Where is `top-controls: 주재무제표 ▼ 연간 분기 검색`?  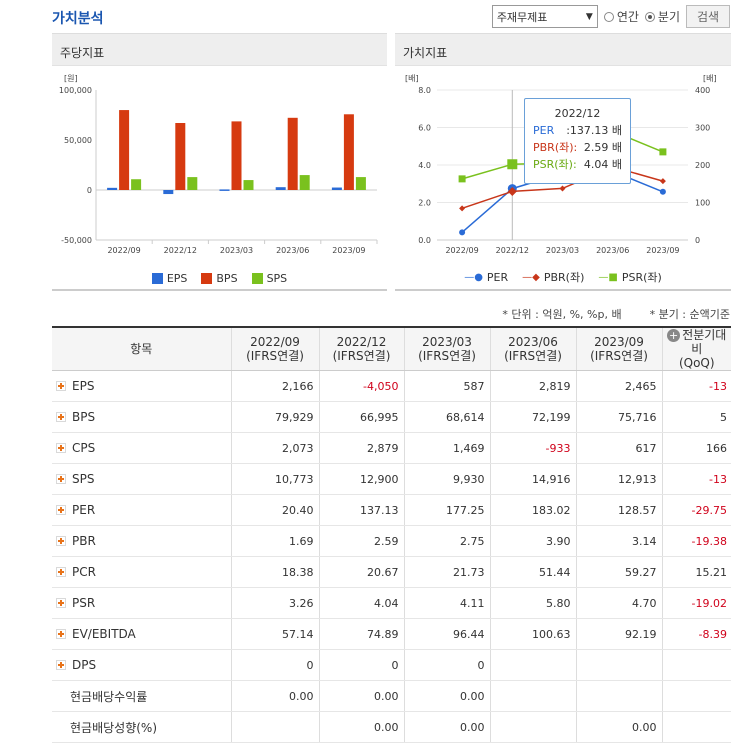
top-controls: 주재무제표 ▼ 연간 분기 검색 is located at coordinates (610, 16).